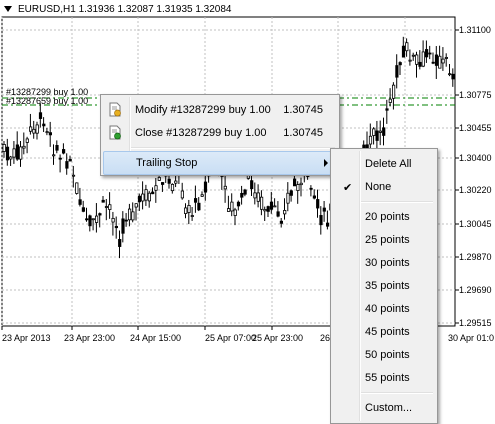  What do you see at coordinates (384, 378) in the screenshot?
I see `submenu-item-55-points: 55 points` at bounding box center [384, 378].